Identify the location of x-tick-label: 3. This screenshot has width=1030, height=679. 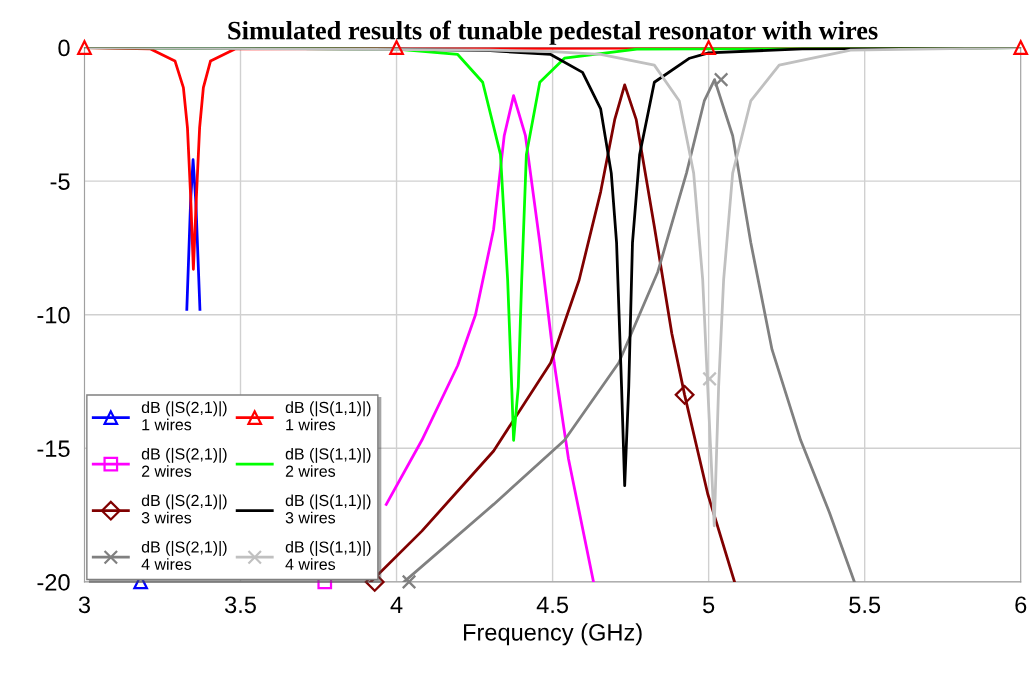
(84, 605).